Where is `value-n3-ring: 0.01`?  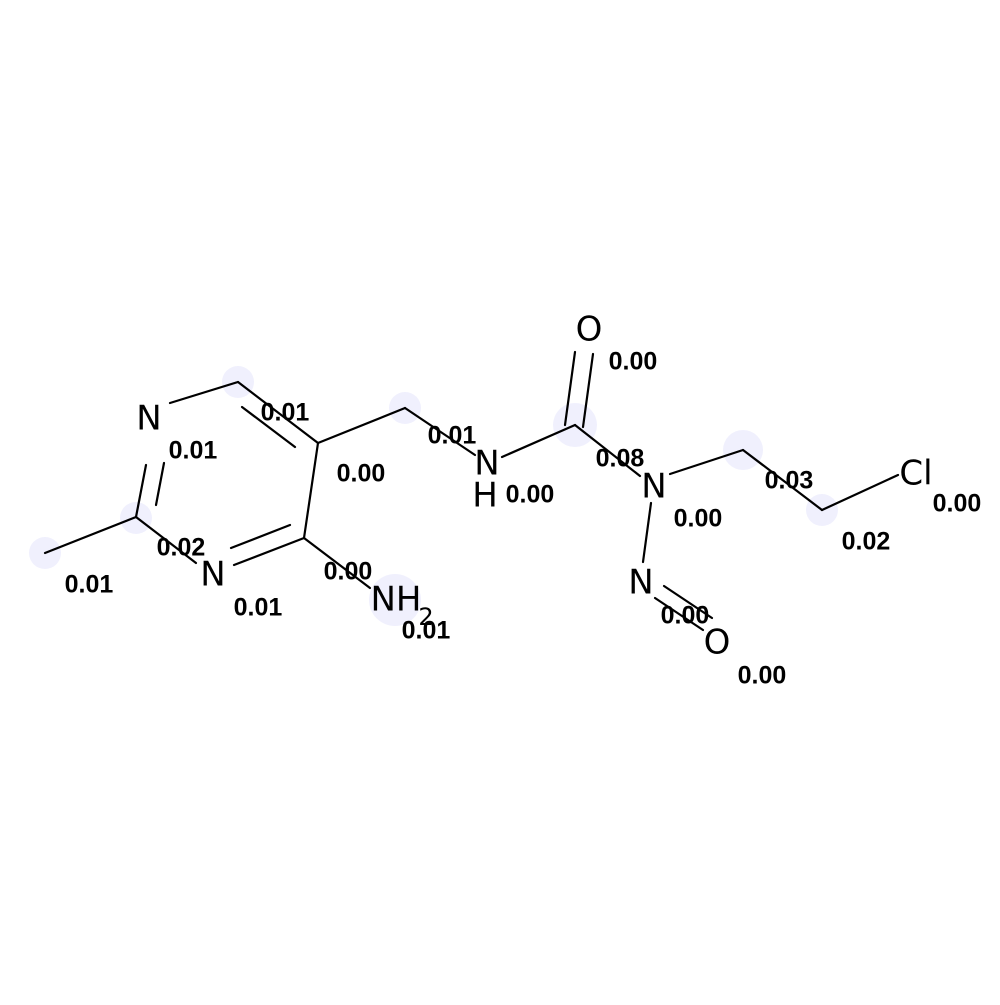 value-n3-ring: 0.01 is located at coordinates (258, 608).